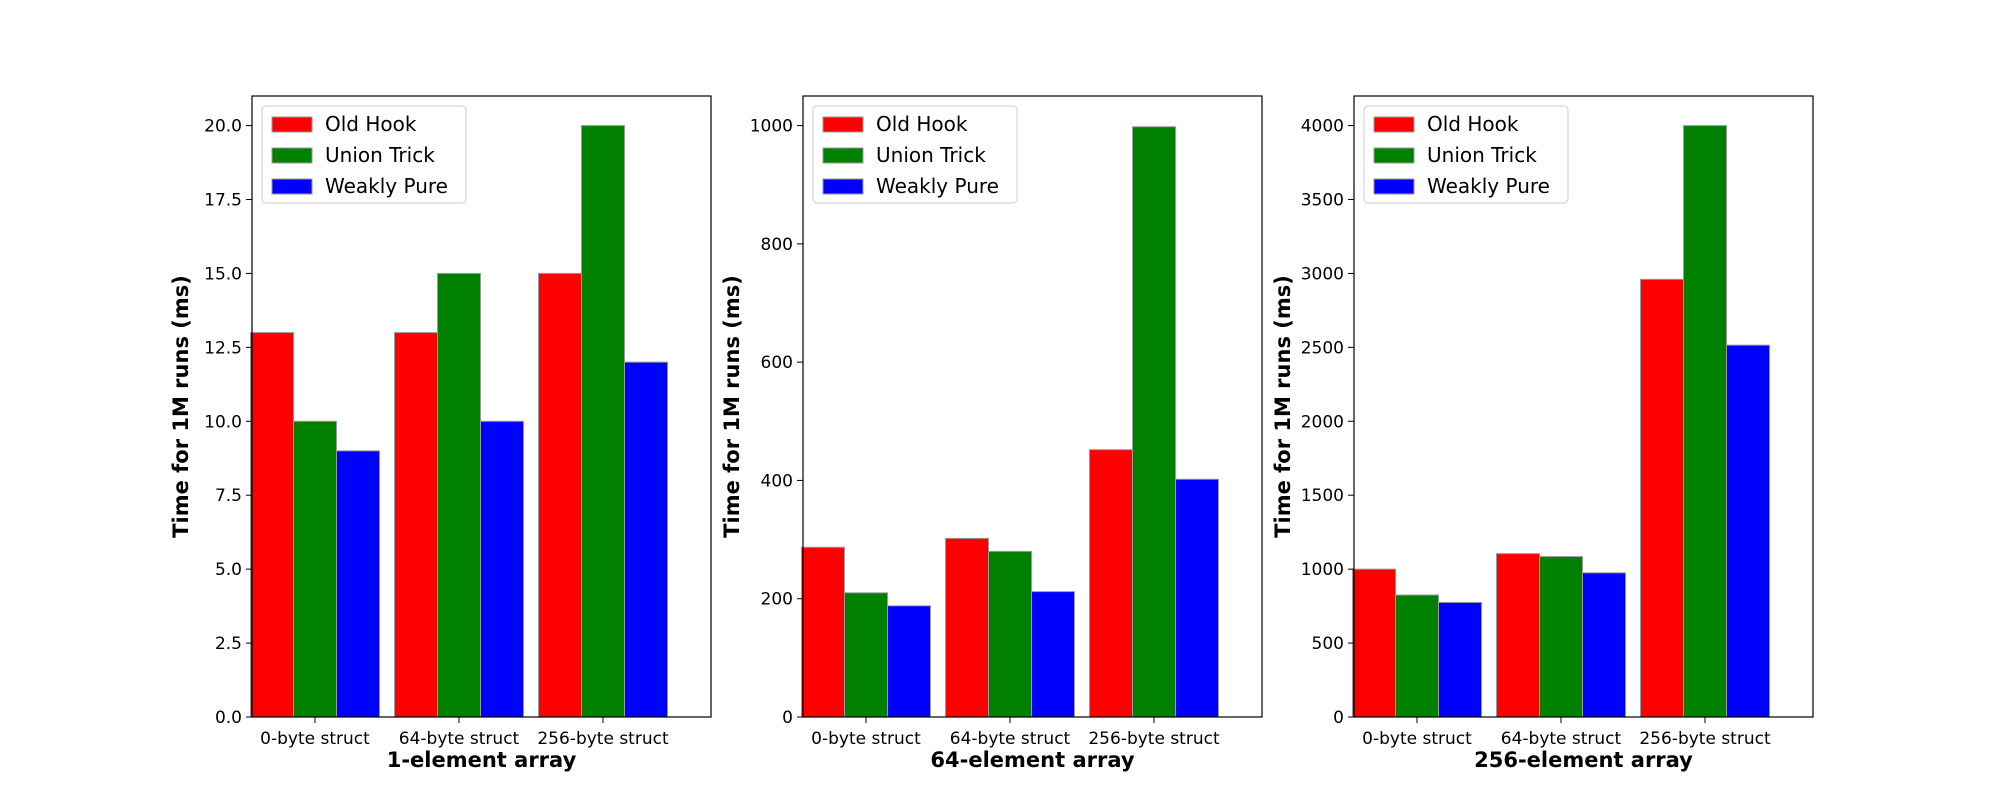 The image size is (2000, 800). Describe the element at coordinates (228, 496) in the screenshot. I see `y-tick-label: 7.5` at that location.